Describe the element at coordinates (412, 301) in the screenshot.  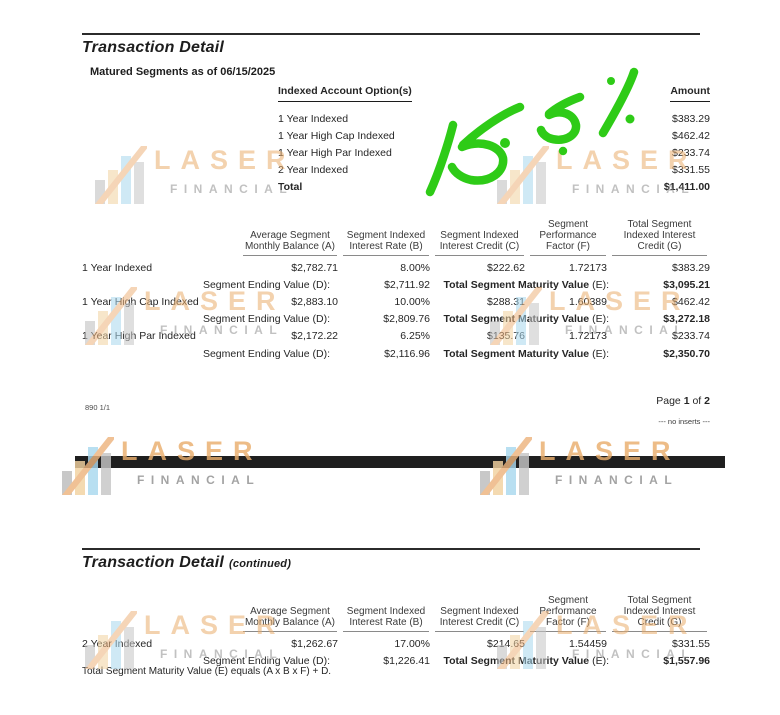
I see `cell-b: 10.00%` at that location.